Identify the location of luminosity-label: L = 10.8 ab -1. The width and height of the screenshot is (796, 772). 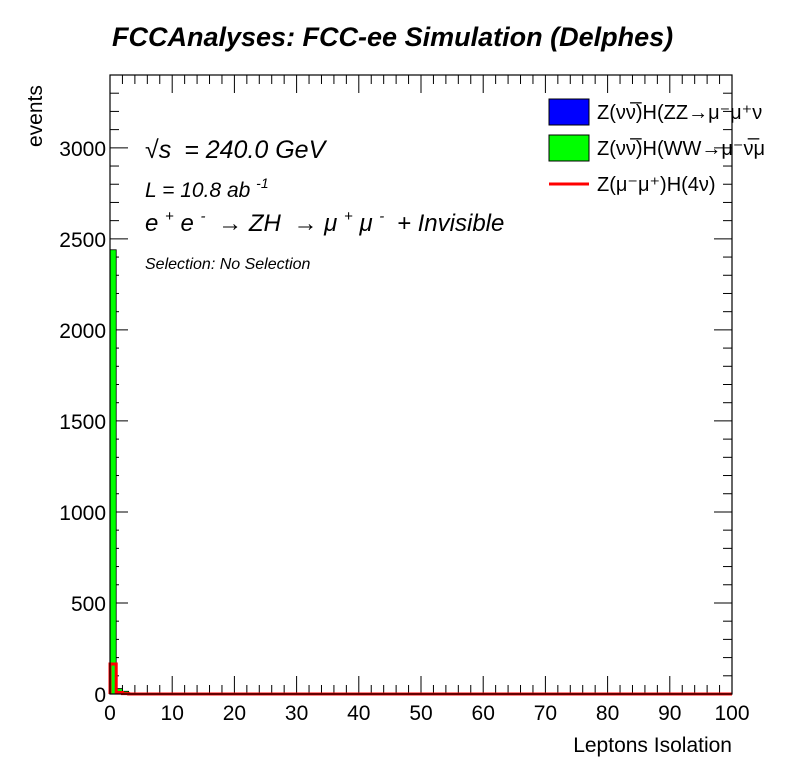
(207, 188).